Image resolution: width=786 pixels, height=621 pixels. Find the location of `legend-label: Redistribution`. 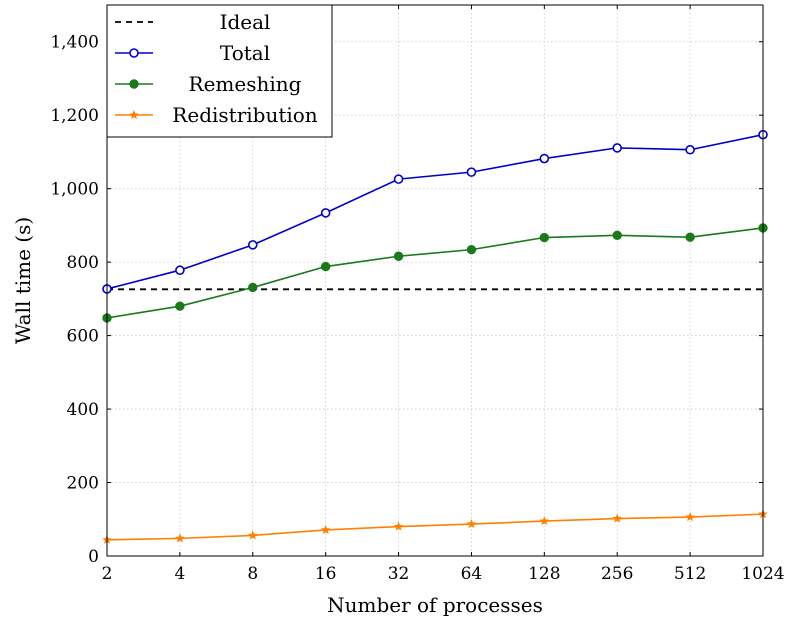

legend-label: Redistribution is located at coordinates (245, 115).